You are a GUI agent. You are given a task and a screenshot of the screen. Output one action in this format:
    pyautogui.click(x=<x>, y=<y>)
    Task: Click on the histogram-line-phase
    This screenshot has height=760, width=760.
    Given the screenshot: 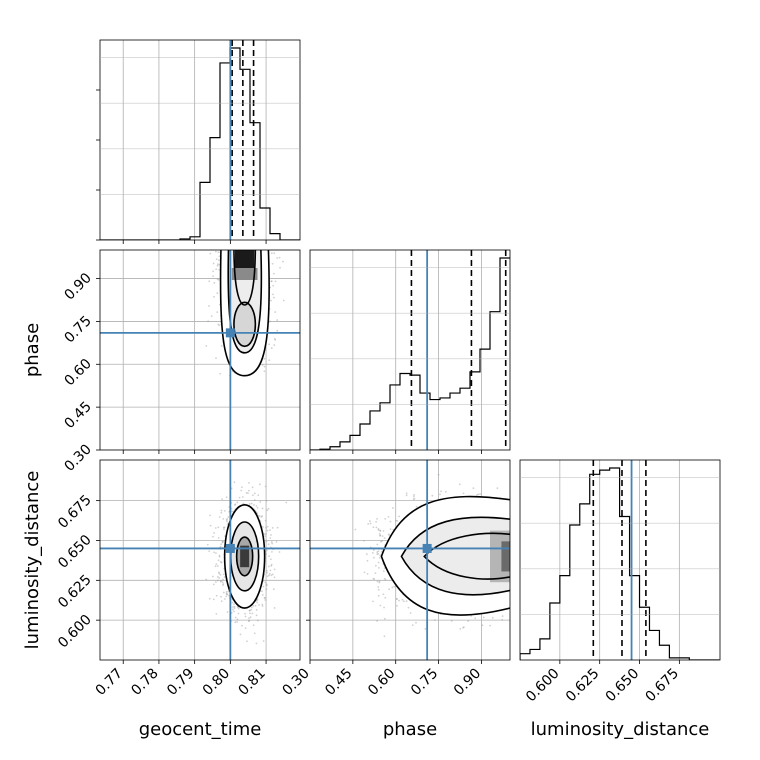 What is the action you would take?
    pyautogui.click(x=410, y=353)
    